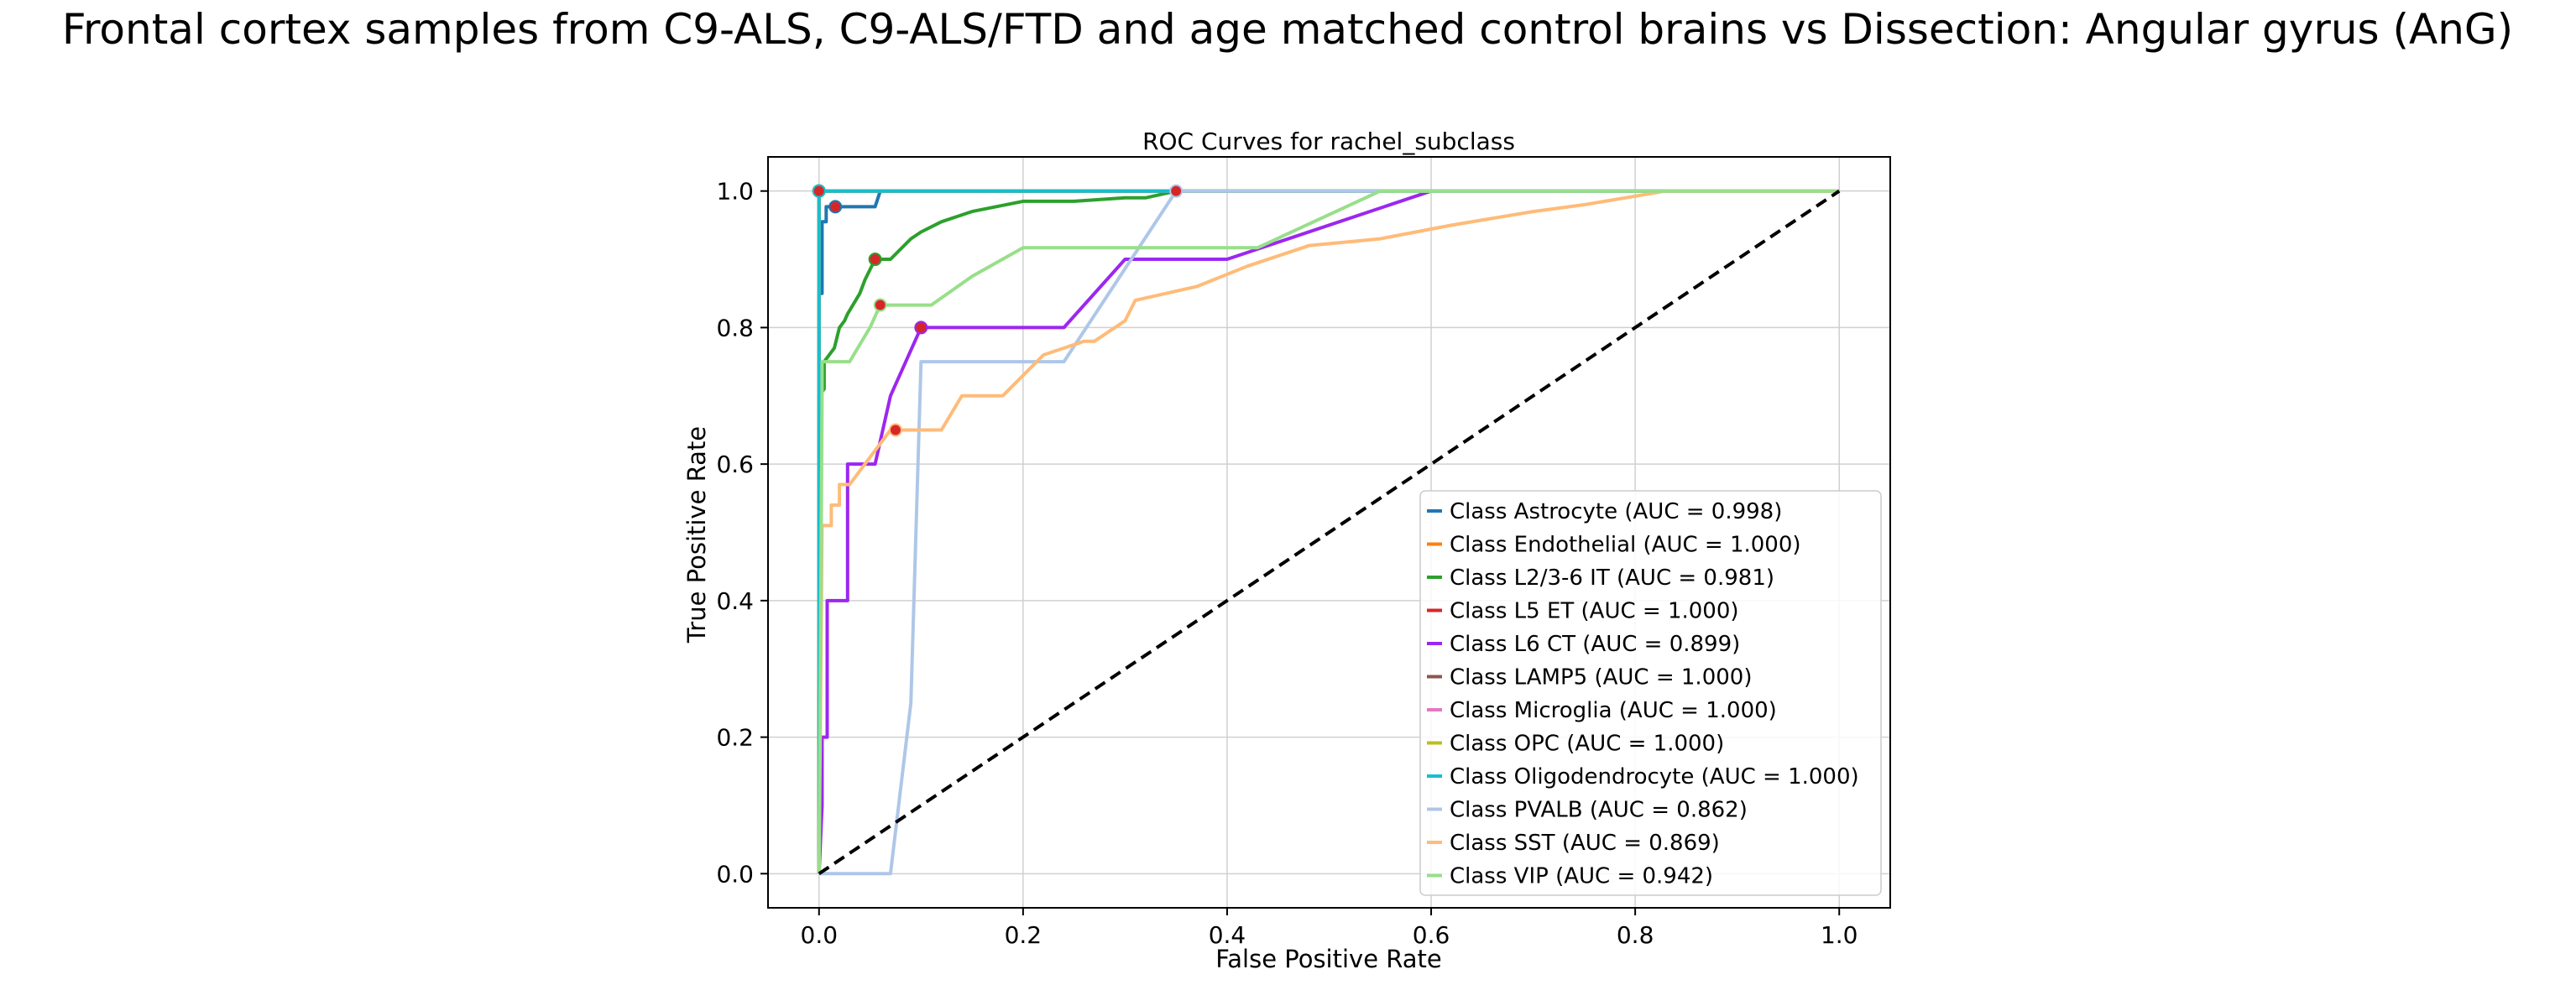  I want to click on chart-title: ROC Curves for rachel_subclass, so click(1328, 141).